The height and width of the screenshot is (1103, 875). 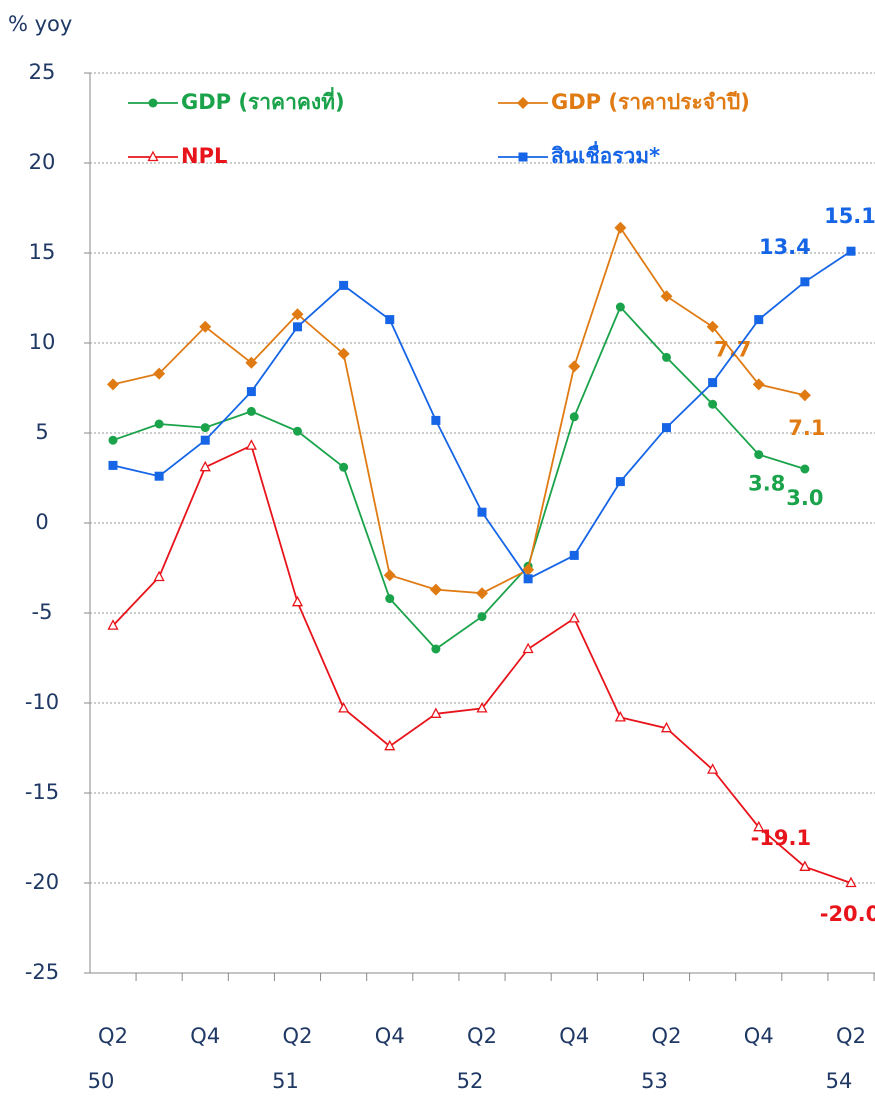 I want to click on x-group-label: 52, so click(x=470, y=1081).